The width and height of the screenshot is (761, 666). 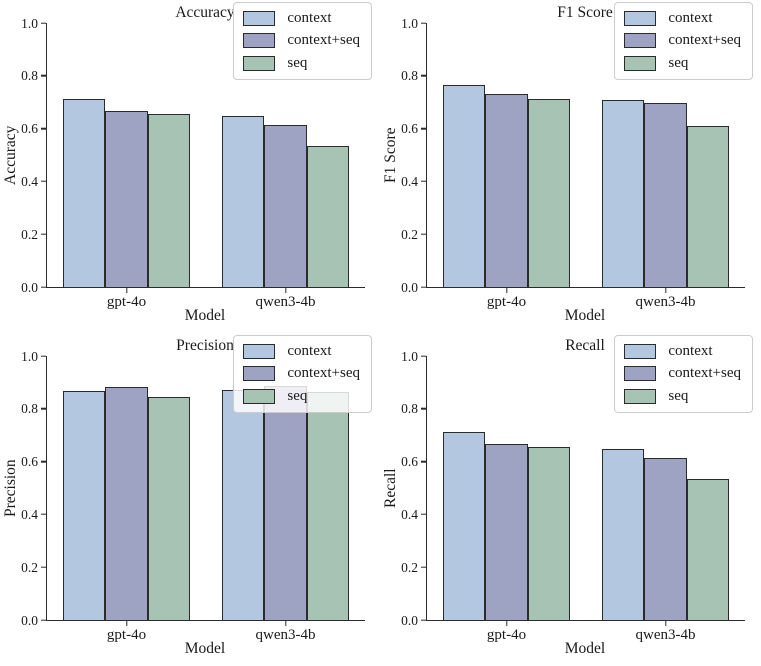 What do you see at coordinates (205, 12) in the screenshot?
I see `chart-title: Accuracy` at bounding box center [205, 12].